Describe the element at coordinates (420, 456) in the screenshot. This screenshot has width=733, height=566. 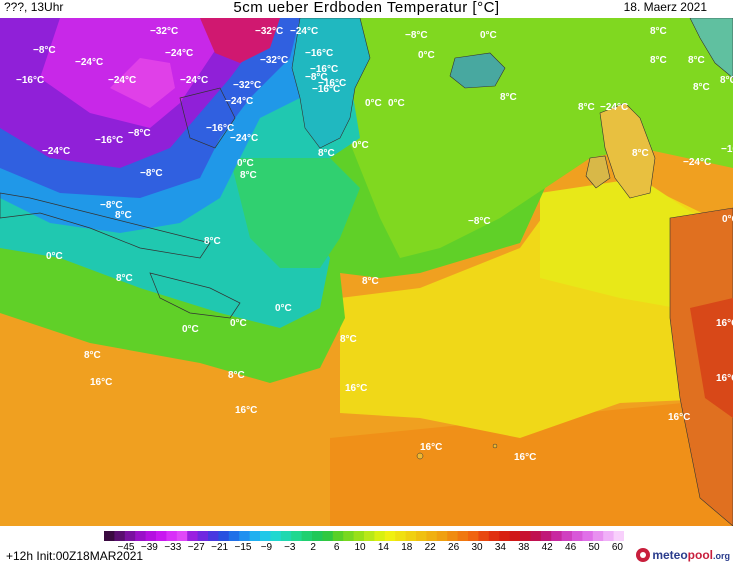
I see `island-azores` at that location.